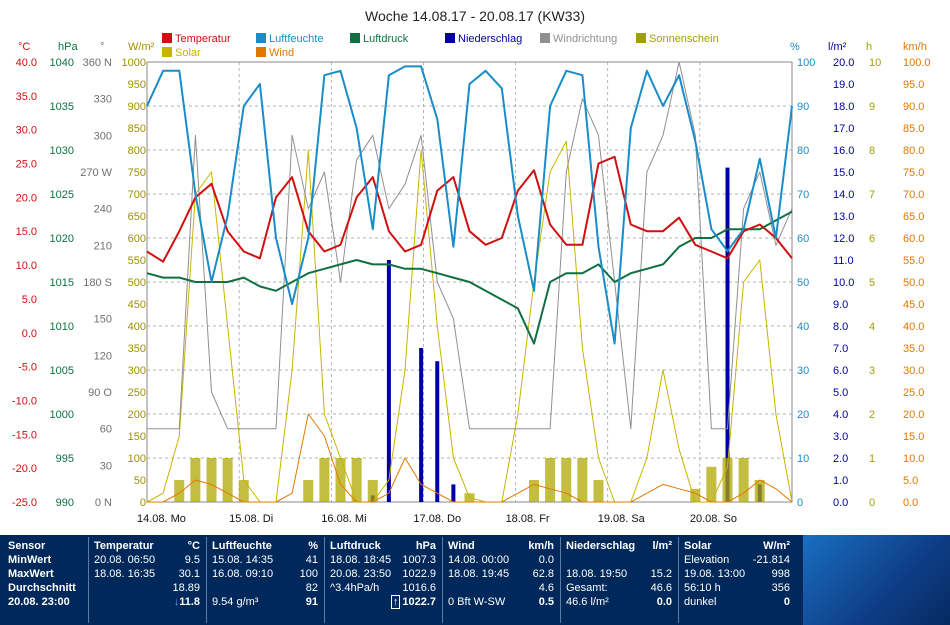 This screenshot has width=950, height=625. Describe the element at coordinates (137, 459) in the screenshot. I see `axis-3-tick: 100` at that location.